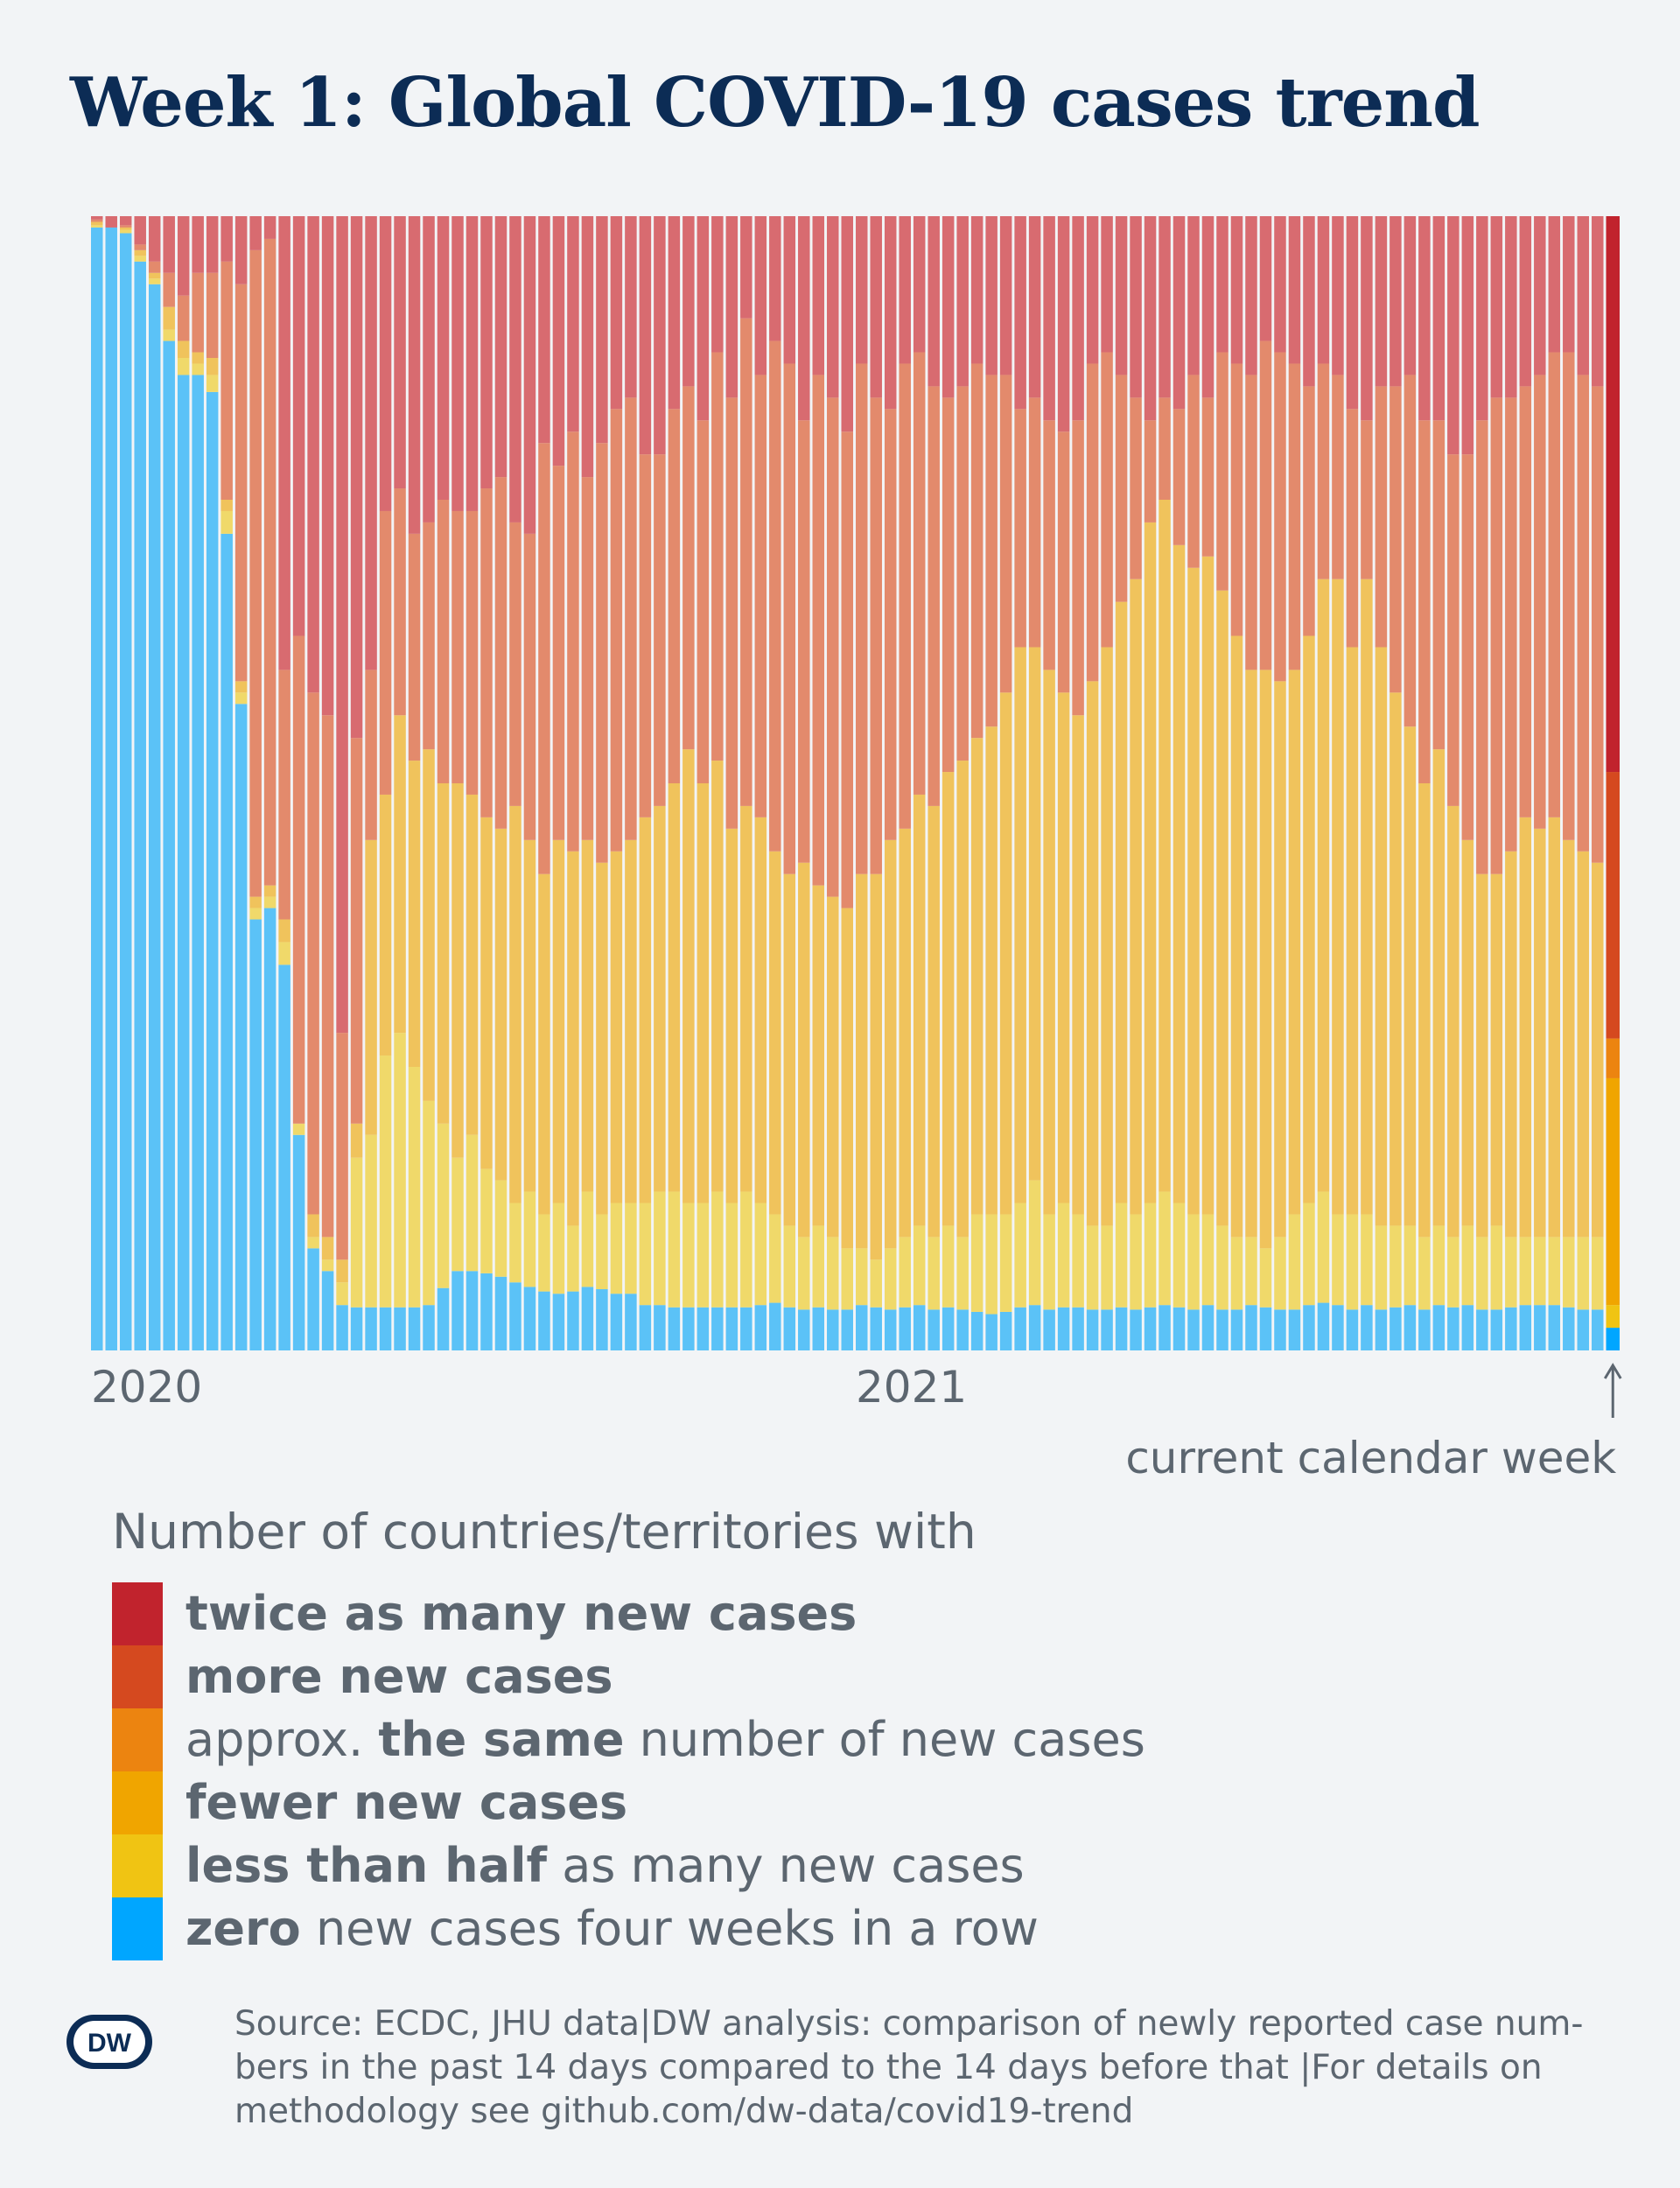 This screenshot has height=2188, width=1680. What do you see at coordinates (665, 1739) in the screenshot?
I see `legend-label-same: approx. the same number of new cases` at bounding box center [665, 1739].